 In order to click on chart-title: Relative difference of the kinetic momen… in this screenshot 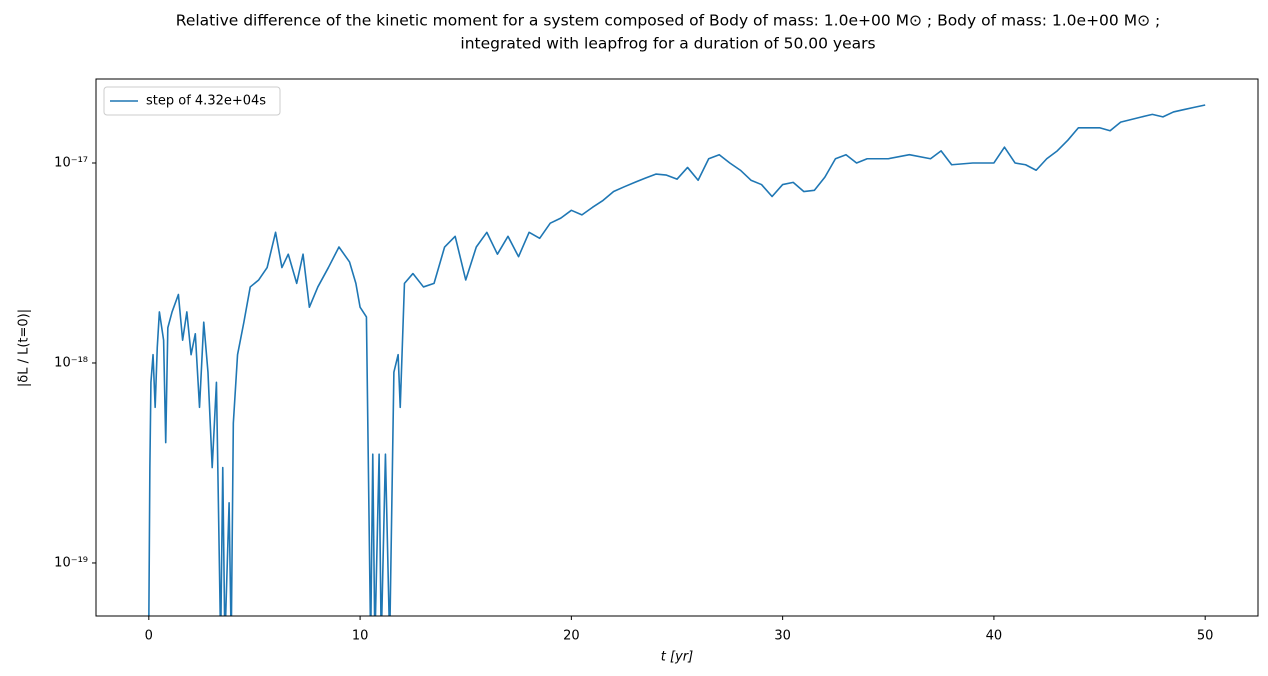, I will do `click(668, 21)`.